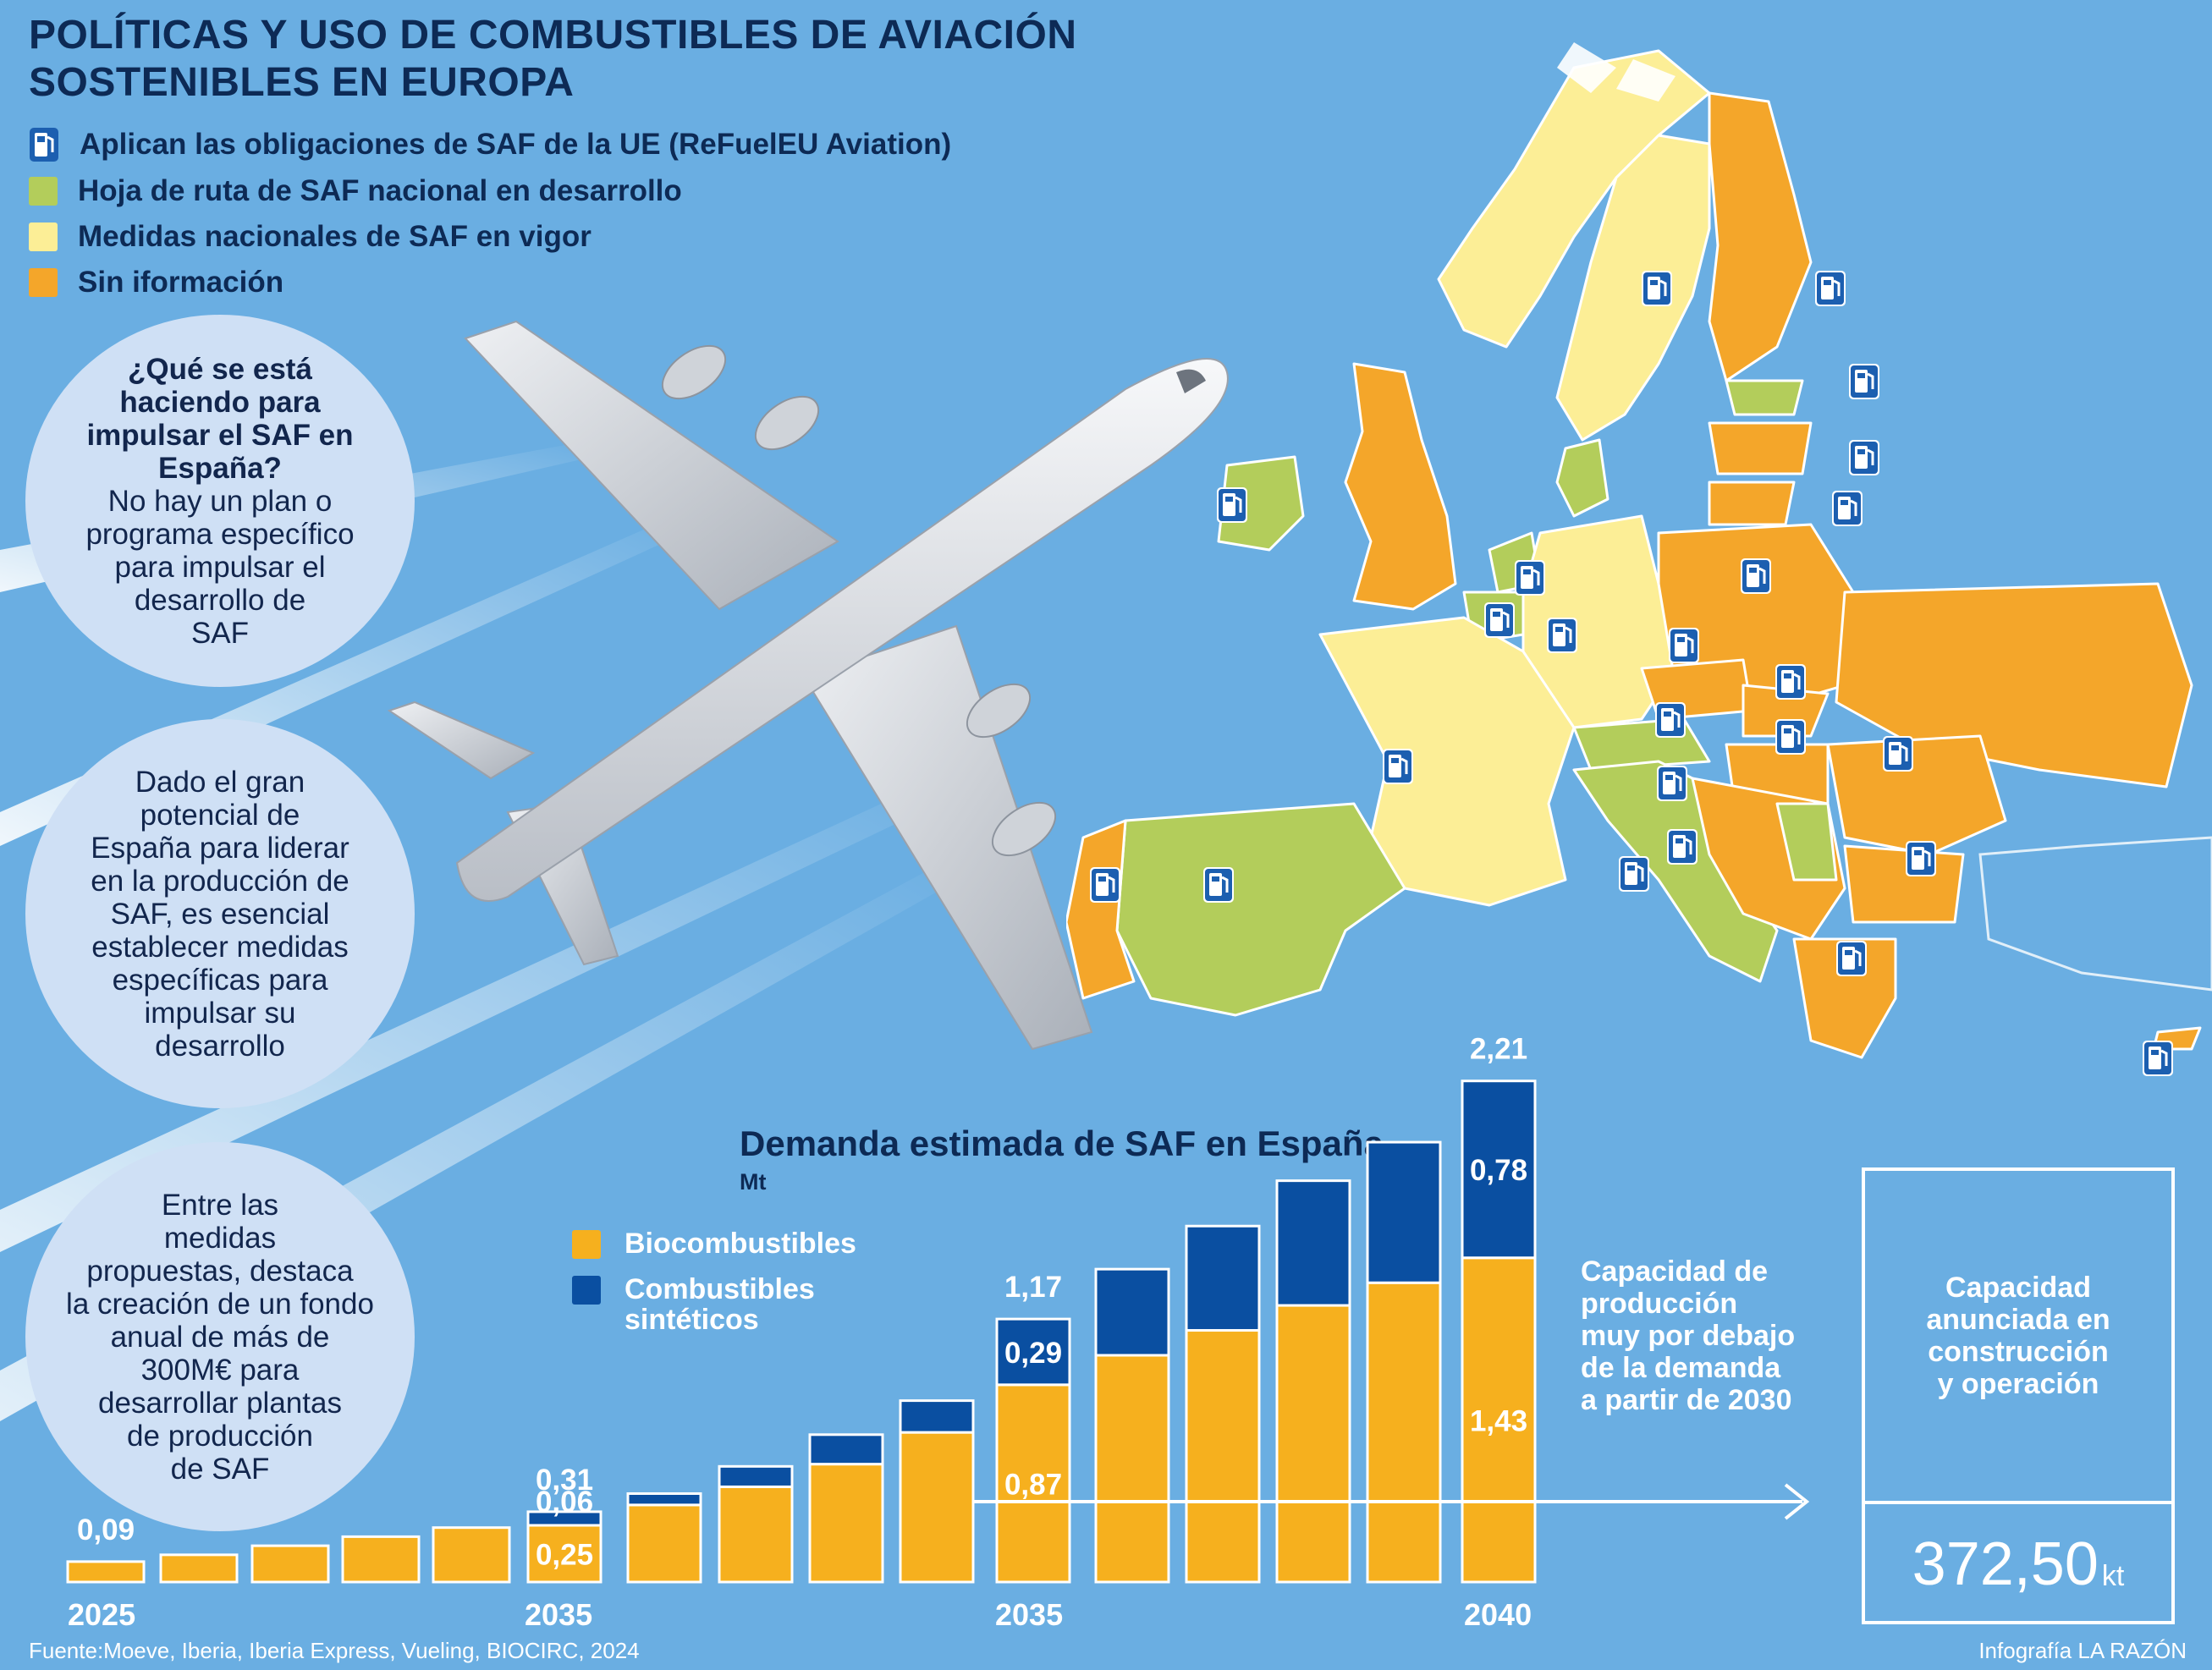 Image resolution: width=2212 pixels, height=1670 pixels. I want to click on bubble-line: haciendo para, so click(220, 402).